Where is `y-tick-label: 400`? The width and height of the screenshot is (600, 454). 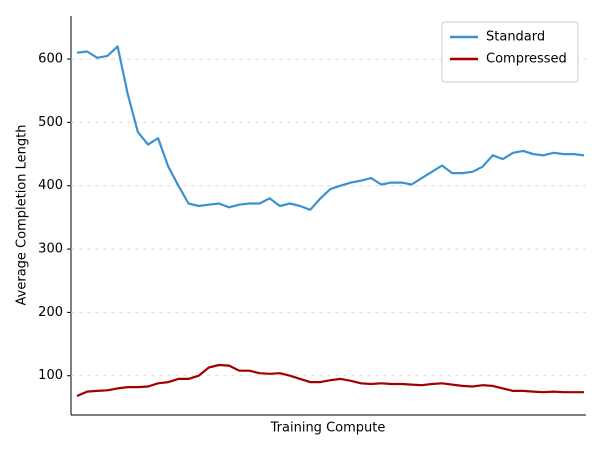
y-tick-label: 400 is located at coordinates (50, 185).